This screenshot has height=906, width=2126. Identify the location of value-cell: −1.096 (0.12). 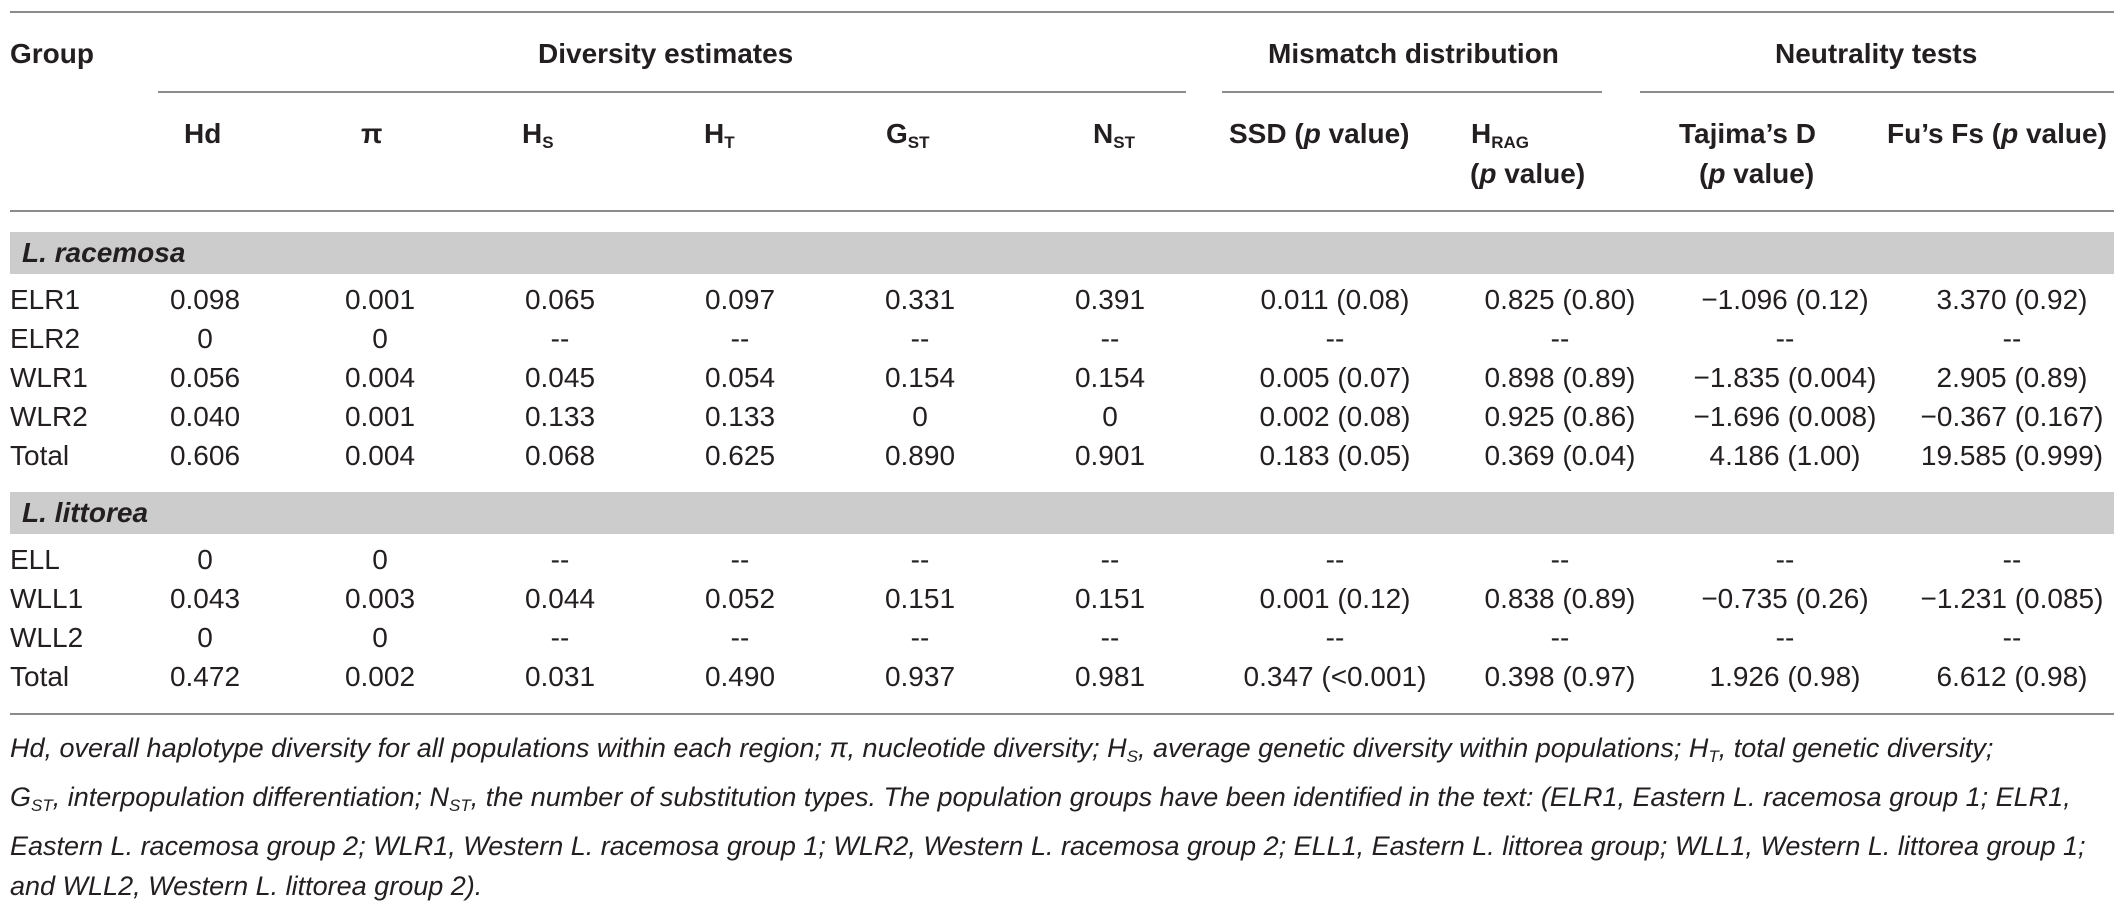
(1785, 299).